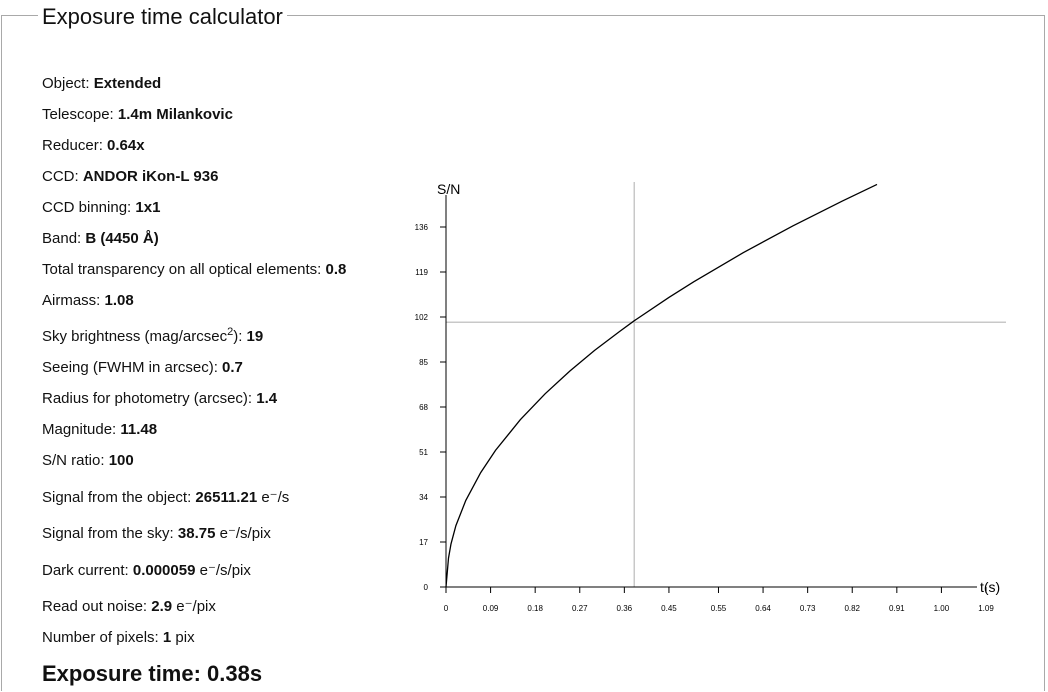 This screenshot has width=1048, height=692. I want to click on param-value: B (4450 Å), so click(122, 238).